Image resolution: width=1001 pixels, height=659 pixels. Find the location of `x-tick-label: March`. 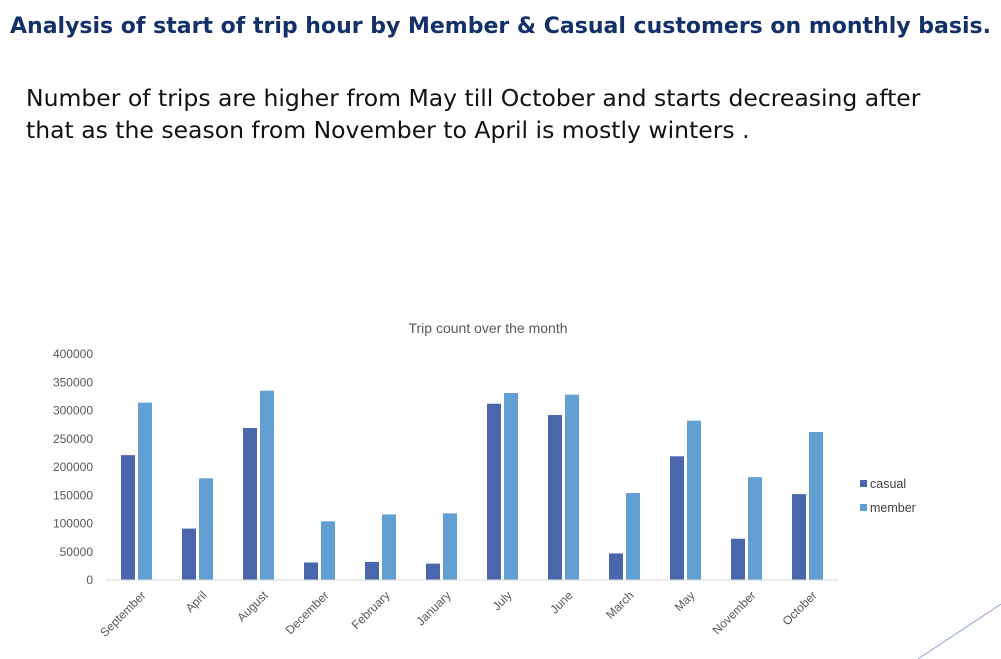

x-tick-label: March is located at coordinates (619, 604).